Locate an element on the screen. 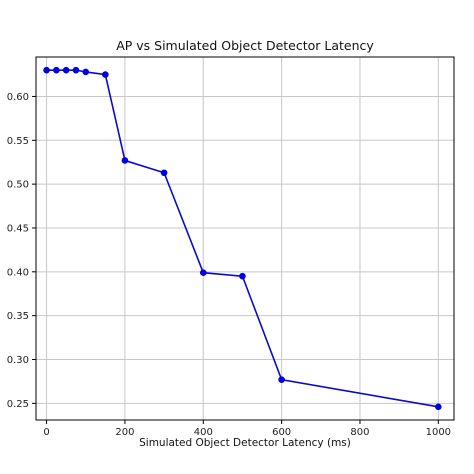 The height and width of the screenshot is (474, 474). y-axis: 0.25 0.30 0.35 0.40 0.45 0.50 0.55 0.60 is located at coordinates (21, 251).